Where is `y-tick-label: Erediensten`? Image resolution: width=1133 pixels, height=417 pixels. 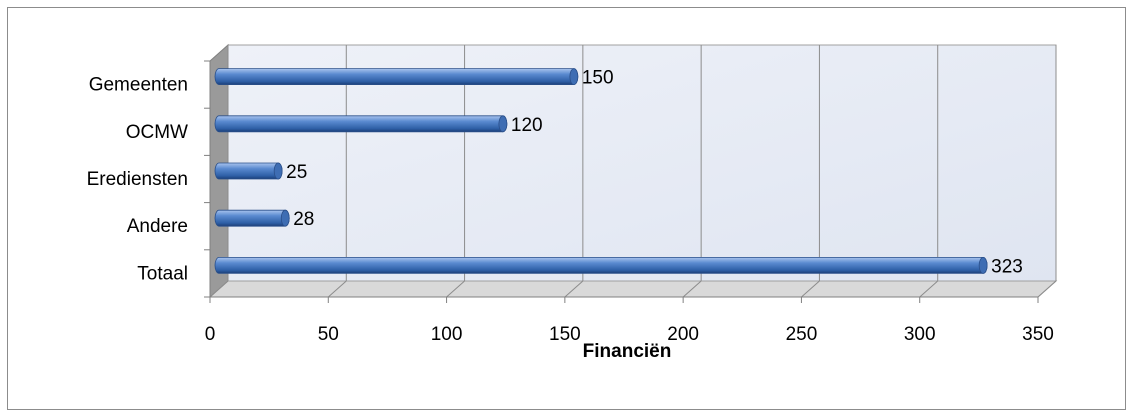 y-tick-label: Erediensten is located at coordinates (137, 179).